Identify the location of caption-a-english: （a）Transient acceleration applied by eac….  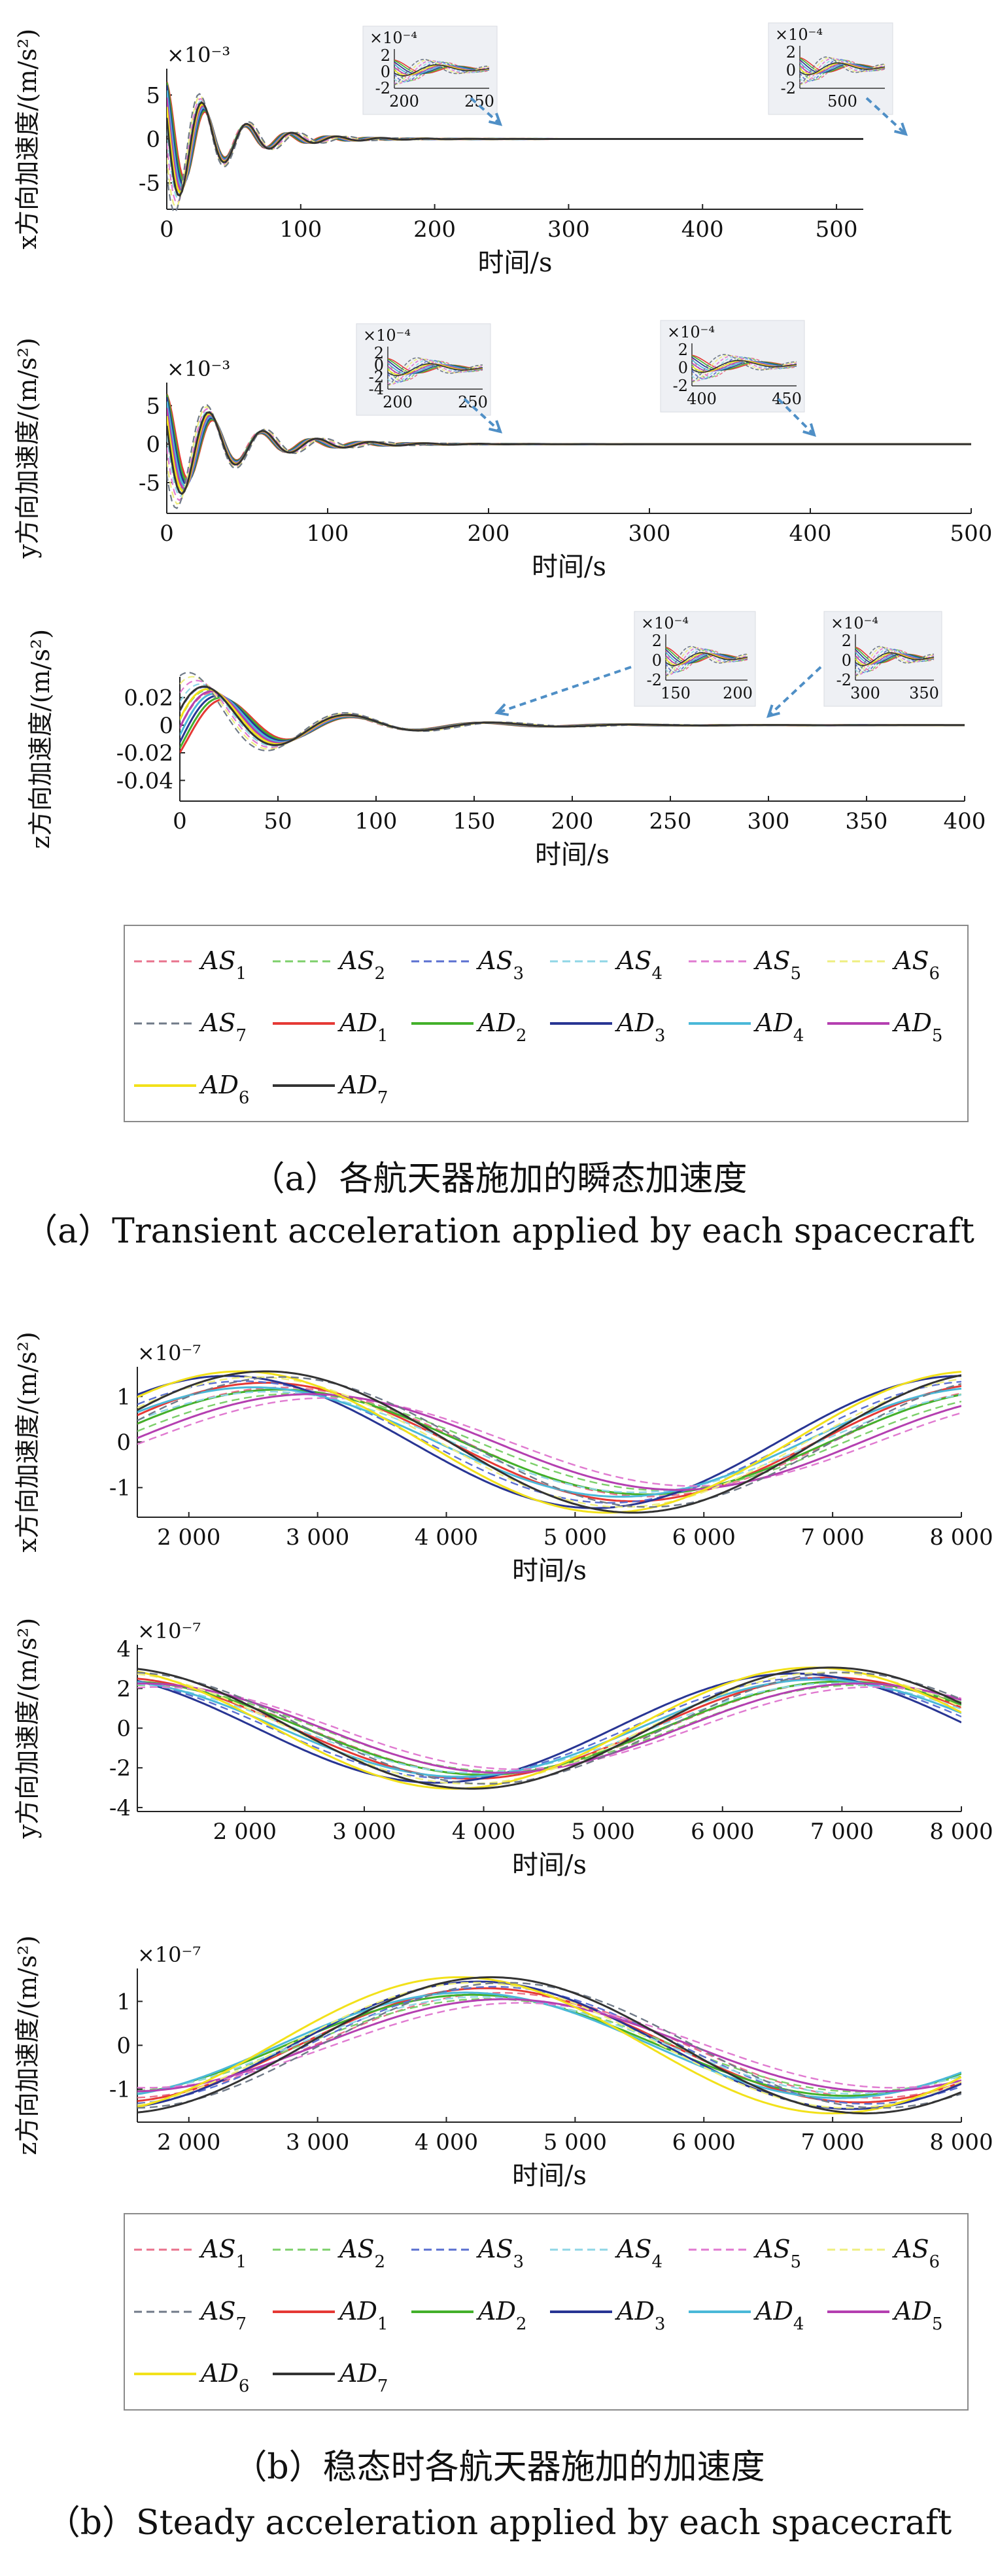
(499, 1231).